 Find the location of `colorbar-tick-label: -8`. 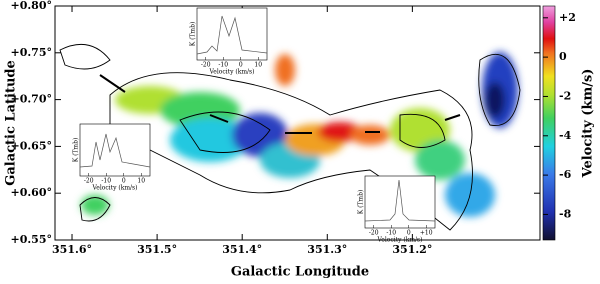

colorbar-tick-label: -8 is located at coordinates (565, 213).